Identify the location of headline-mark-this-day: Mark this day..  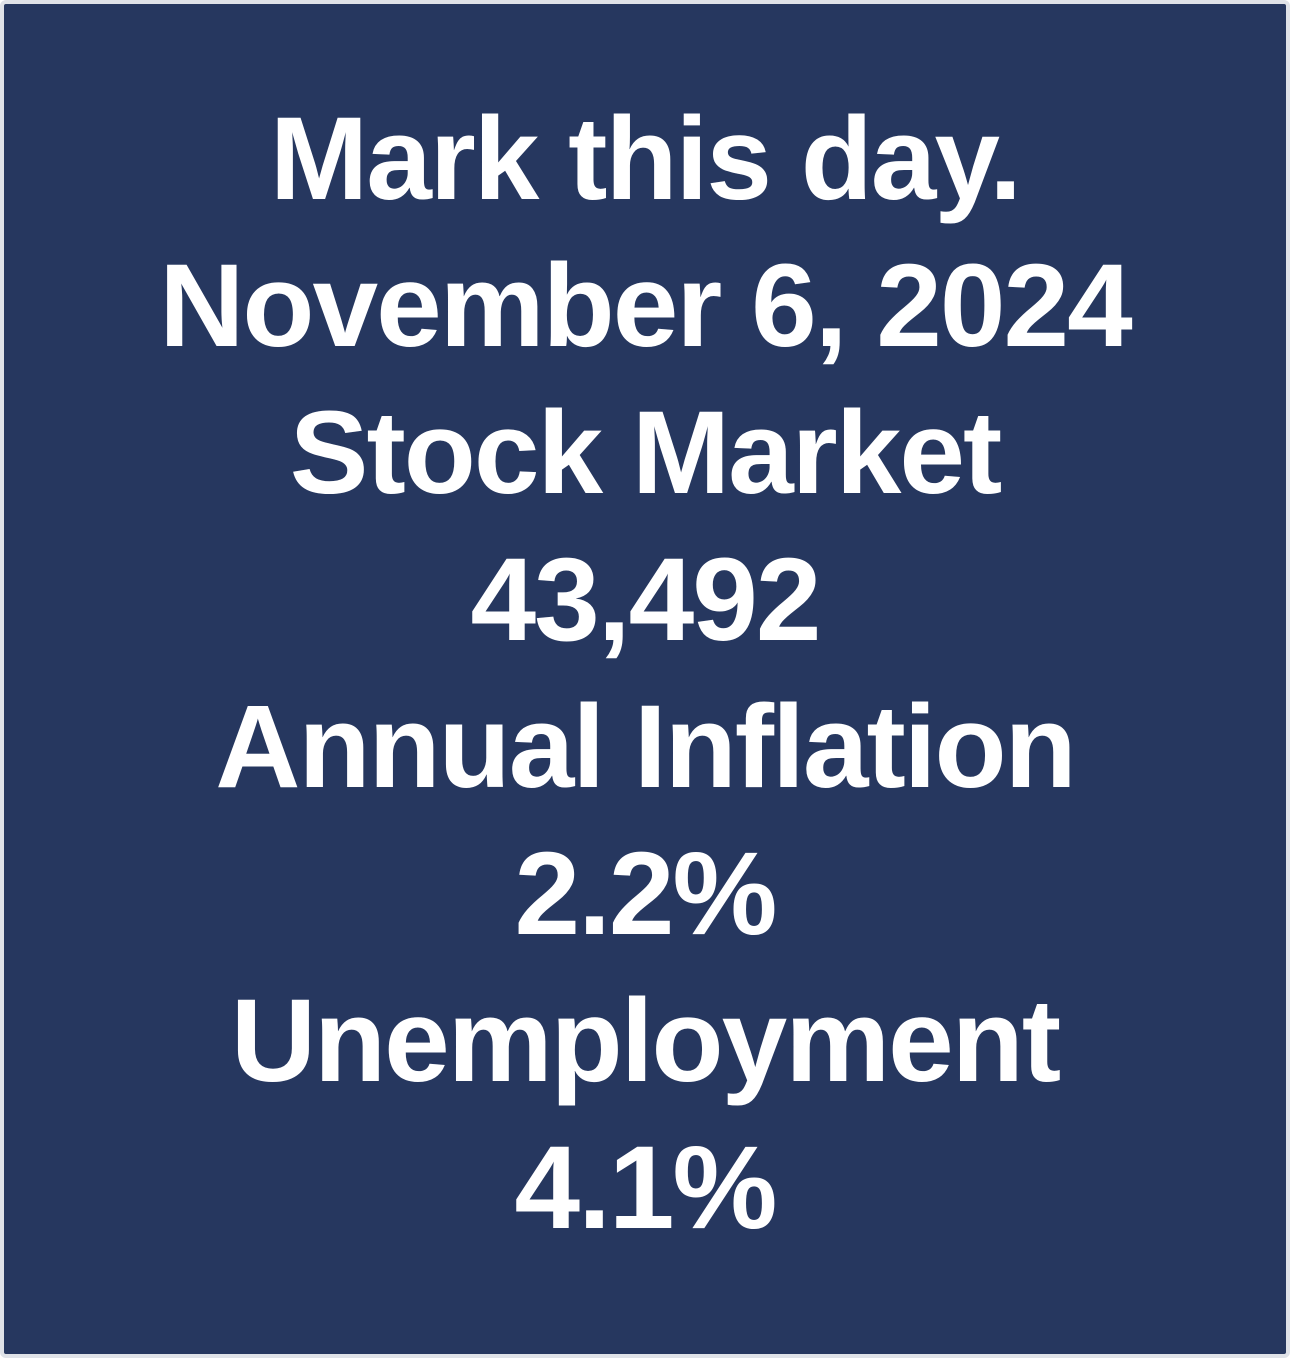
(645, 159).